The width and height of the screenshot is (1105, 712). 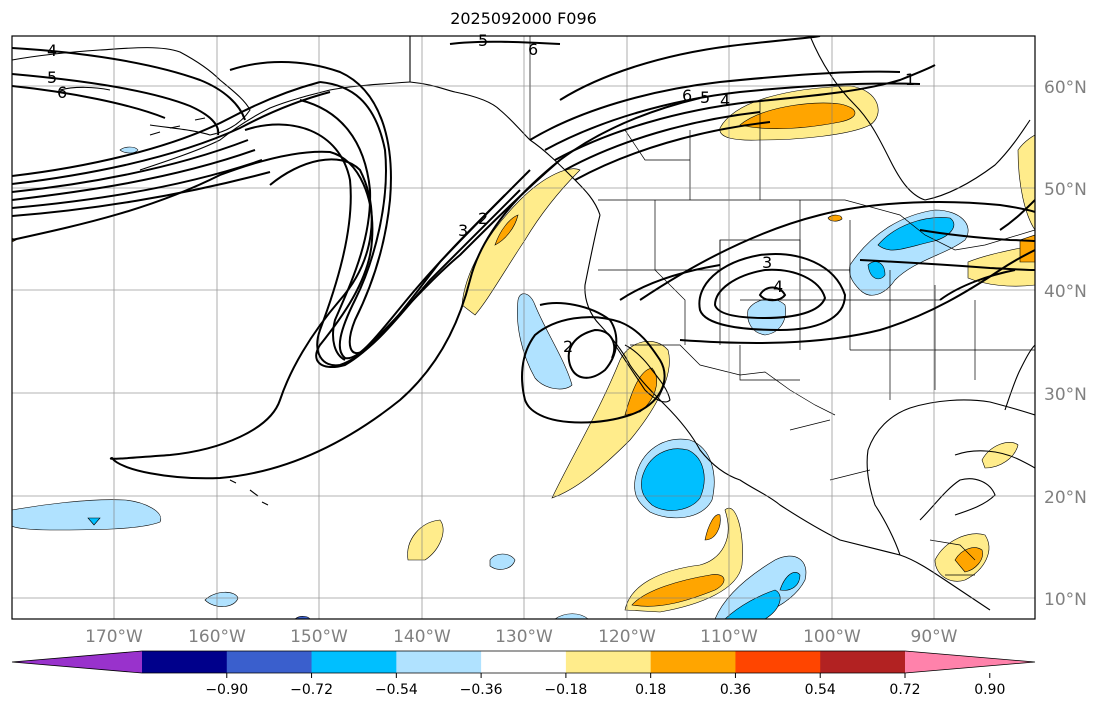 I want to click on colorbar-extension-low, so click(x=77, y=662).